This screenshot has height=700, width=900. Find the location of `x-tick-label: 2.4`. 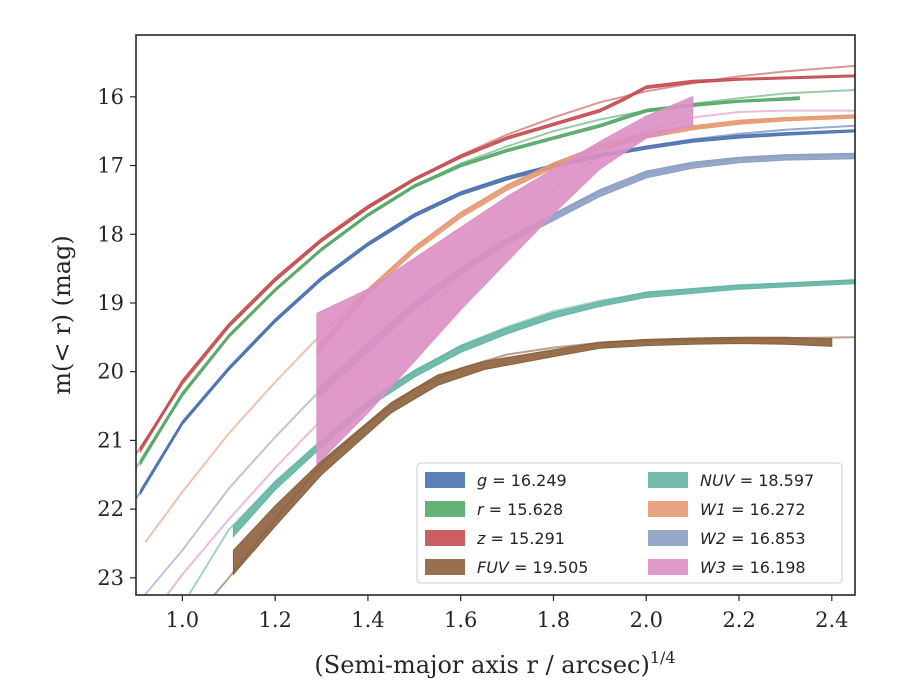

x-tick-label: 2.4 is located at coordinates (831, 620).